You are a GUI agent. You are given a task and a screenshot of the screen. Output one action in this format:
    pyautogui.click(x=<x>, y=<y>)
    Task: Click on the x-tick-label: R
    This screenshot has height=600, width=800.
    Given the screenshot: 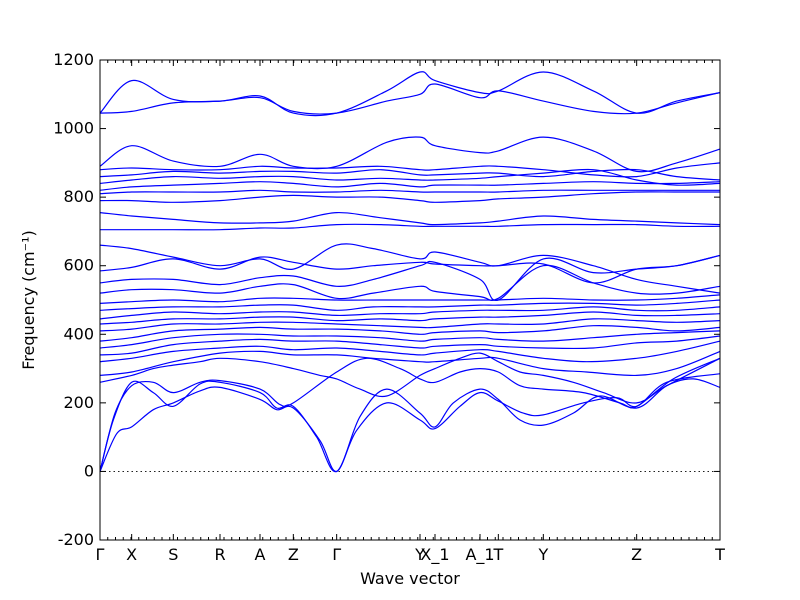 What is the action you would take?
    pyautogui.click(x=219, y=554)
    